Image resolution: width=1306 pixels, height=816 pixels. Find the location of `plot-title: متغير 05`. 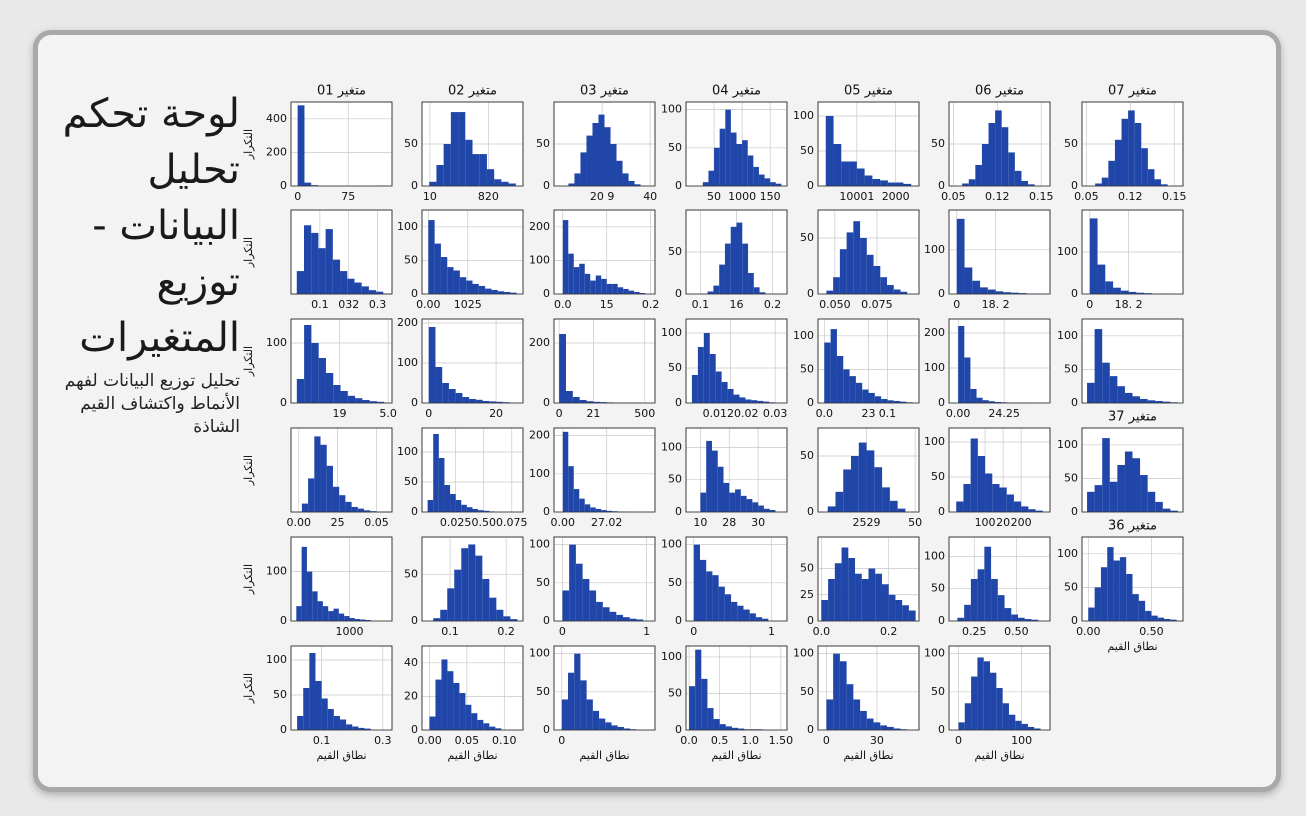

plot-title: متغير 05 is located at coordinates (868, 91).